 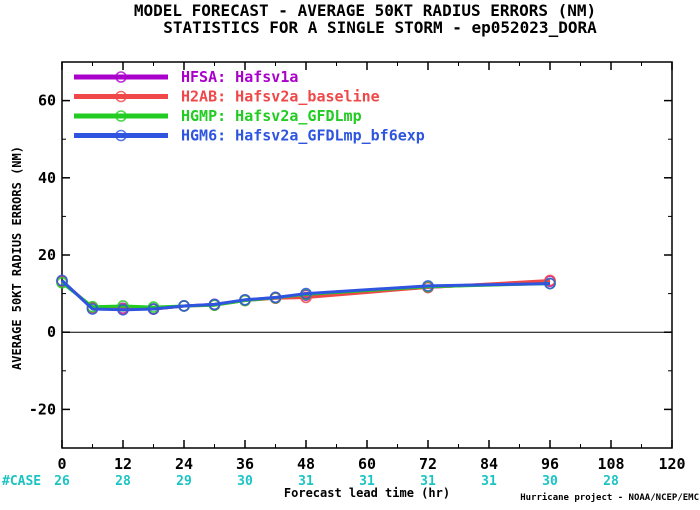 I want to click on x-axis-label: Forecast lead time (hr), so click(x=367, y=493).